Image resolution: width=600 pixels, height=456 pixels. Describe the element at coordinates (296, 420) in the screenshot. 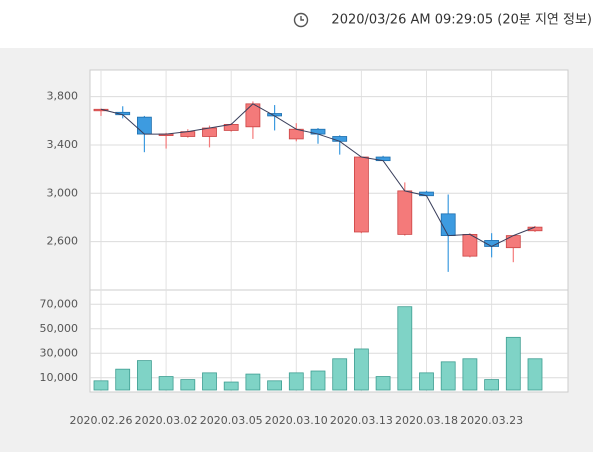

I see `x-tick-label: 2020.03.10` at that location.